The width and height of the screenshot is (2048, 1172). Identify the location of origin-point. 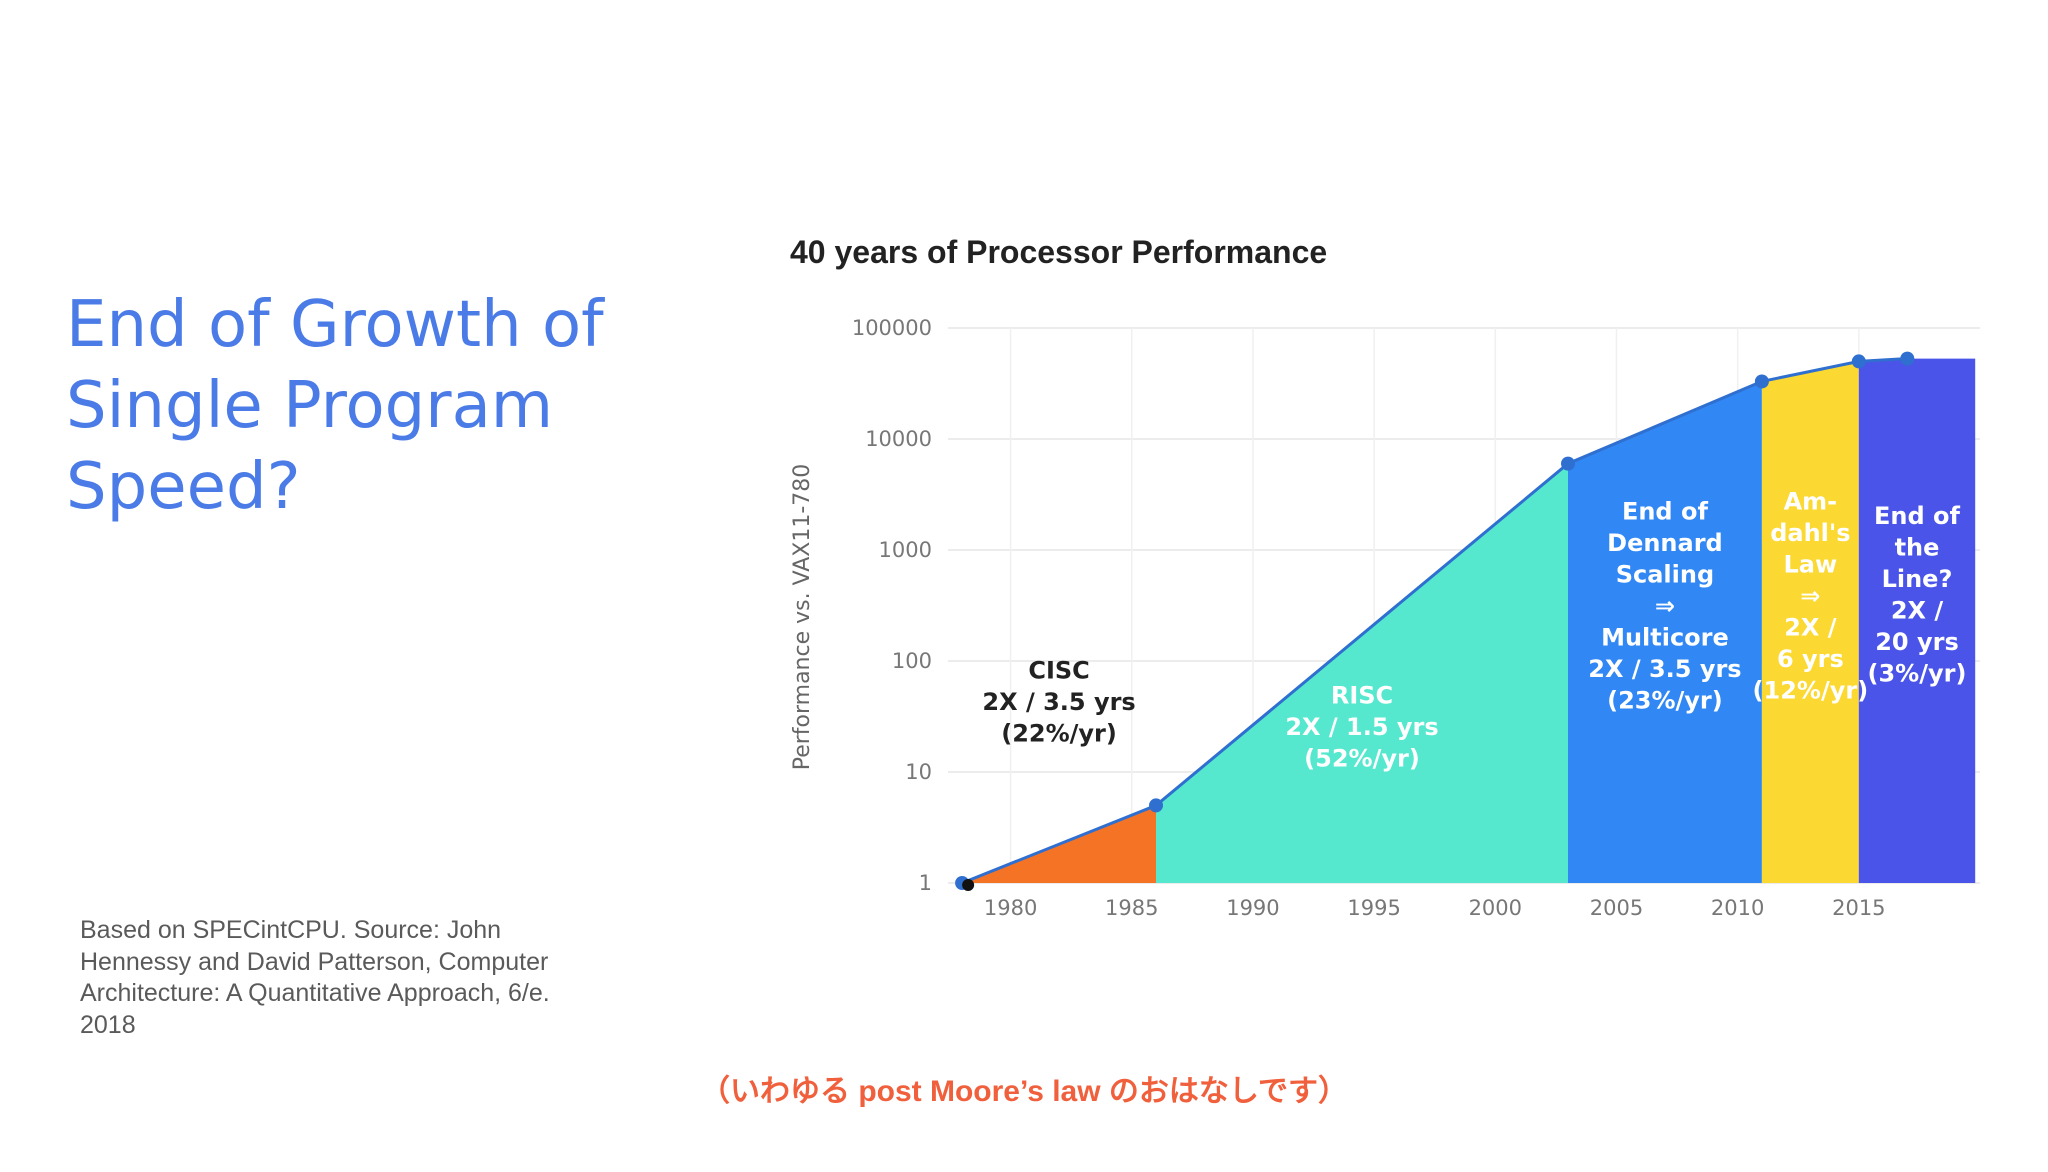
(968, 885).